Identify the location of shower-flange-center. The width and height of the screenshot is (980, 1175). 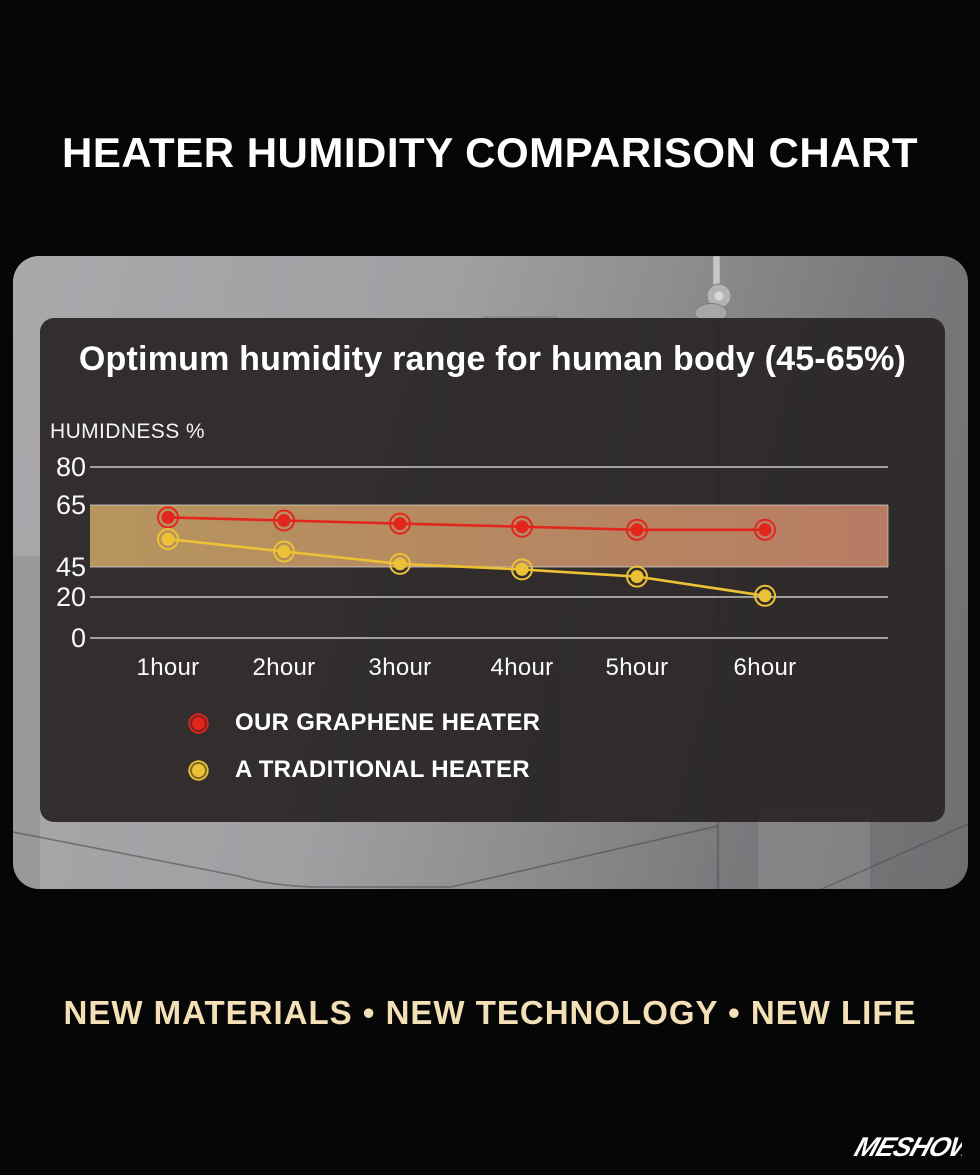
(719, 296).